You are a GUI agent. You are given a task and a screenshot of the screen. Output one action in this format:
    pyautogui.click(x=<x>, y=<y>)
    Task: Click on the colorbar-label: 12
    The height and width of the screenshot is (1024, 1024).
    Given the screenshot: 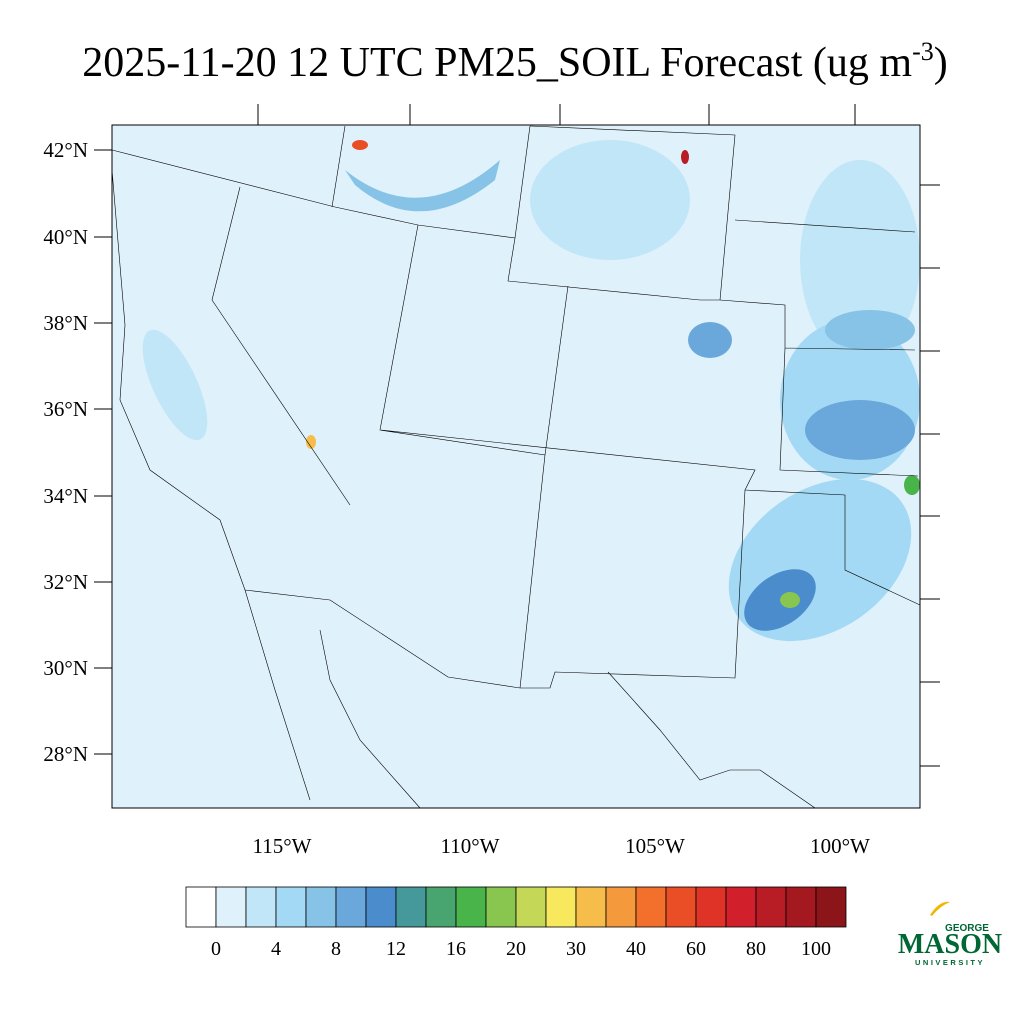 What is the action you would take?
    pyautogui.click(x=396, y=949)
    